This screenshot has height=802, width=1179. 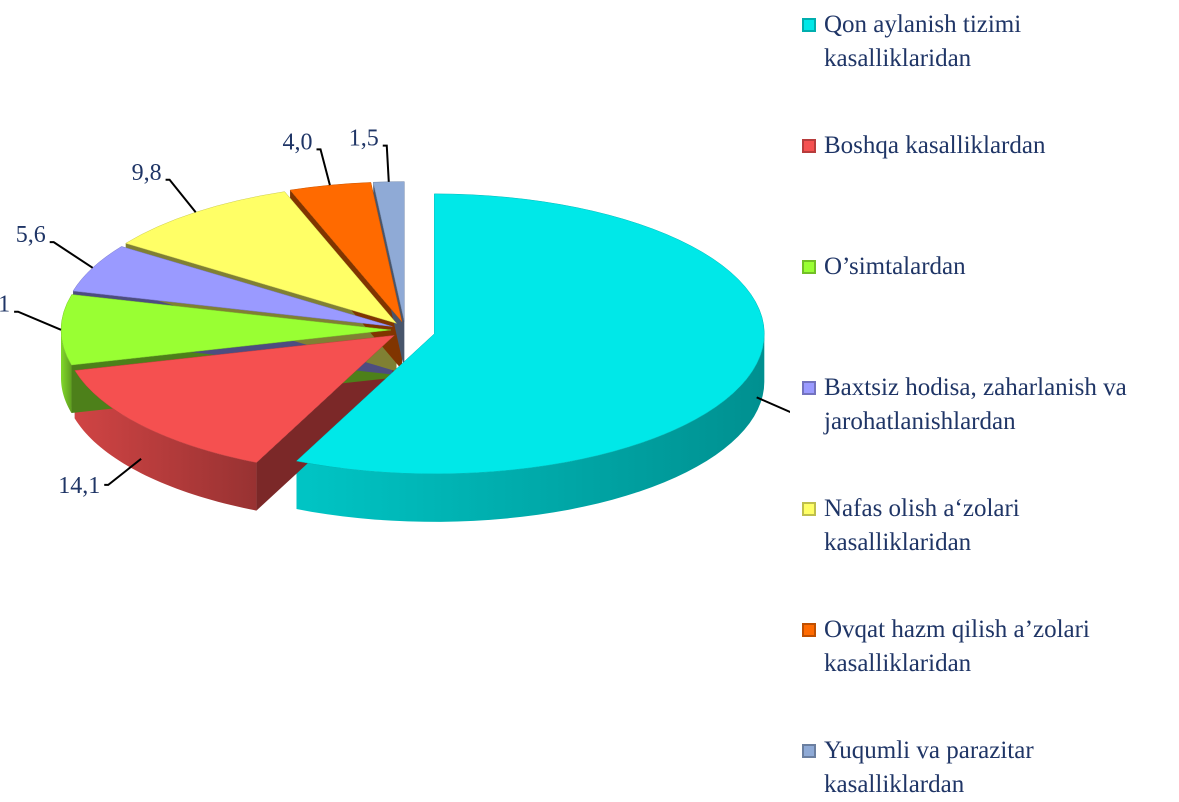 I want to click on legend-entry: Nafas olish a‘zolari kasalliklaridan, so click(x=985, y=526).